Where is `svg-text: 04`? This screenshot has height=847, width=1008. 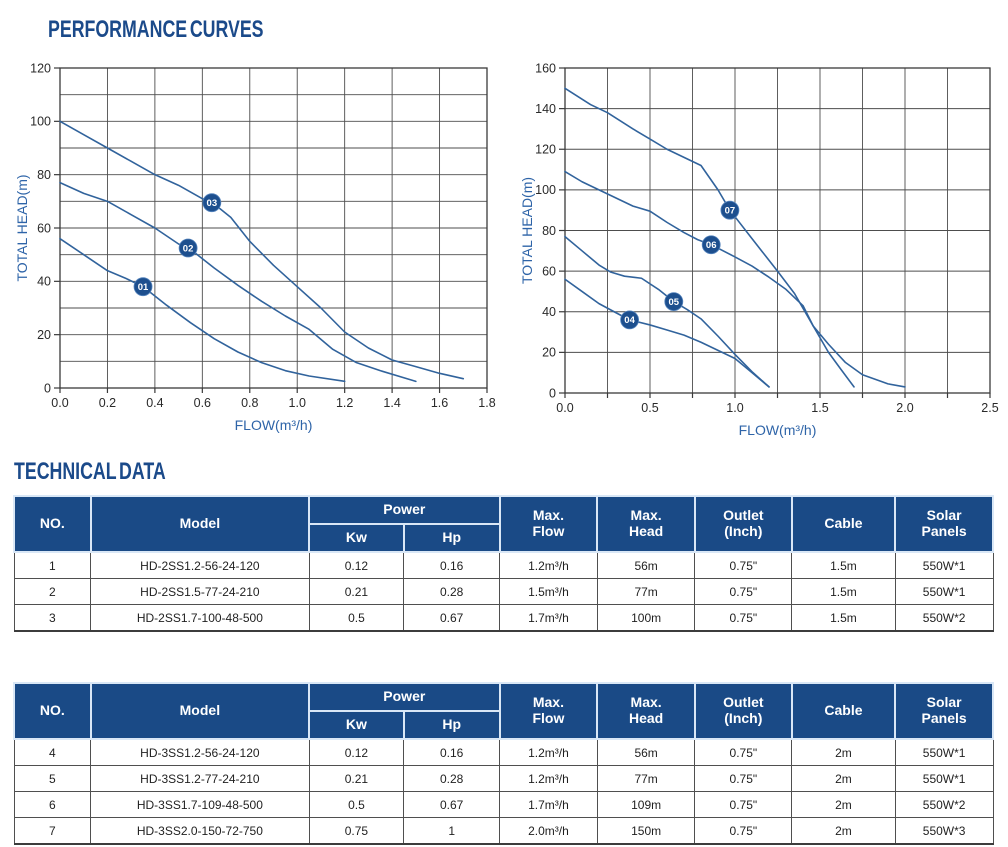
svg-text: 04 is located at coordinates (629, 320).